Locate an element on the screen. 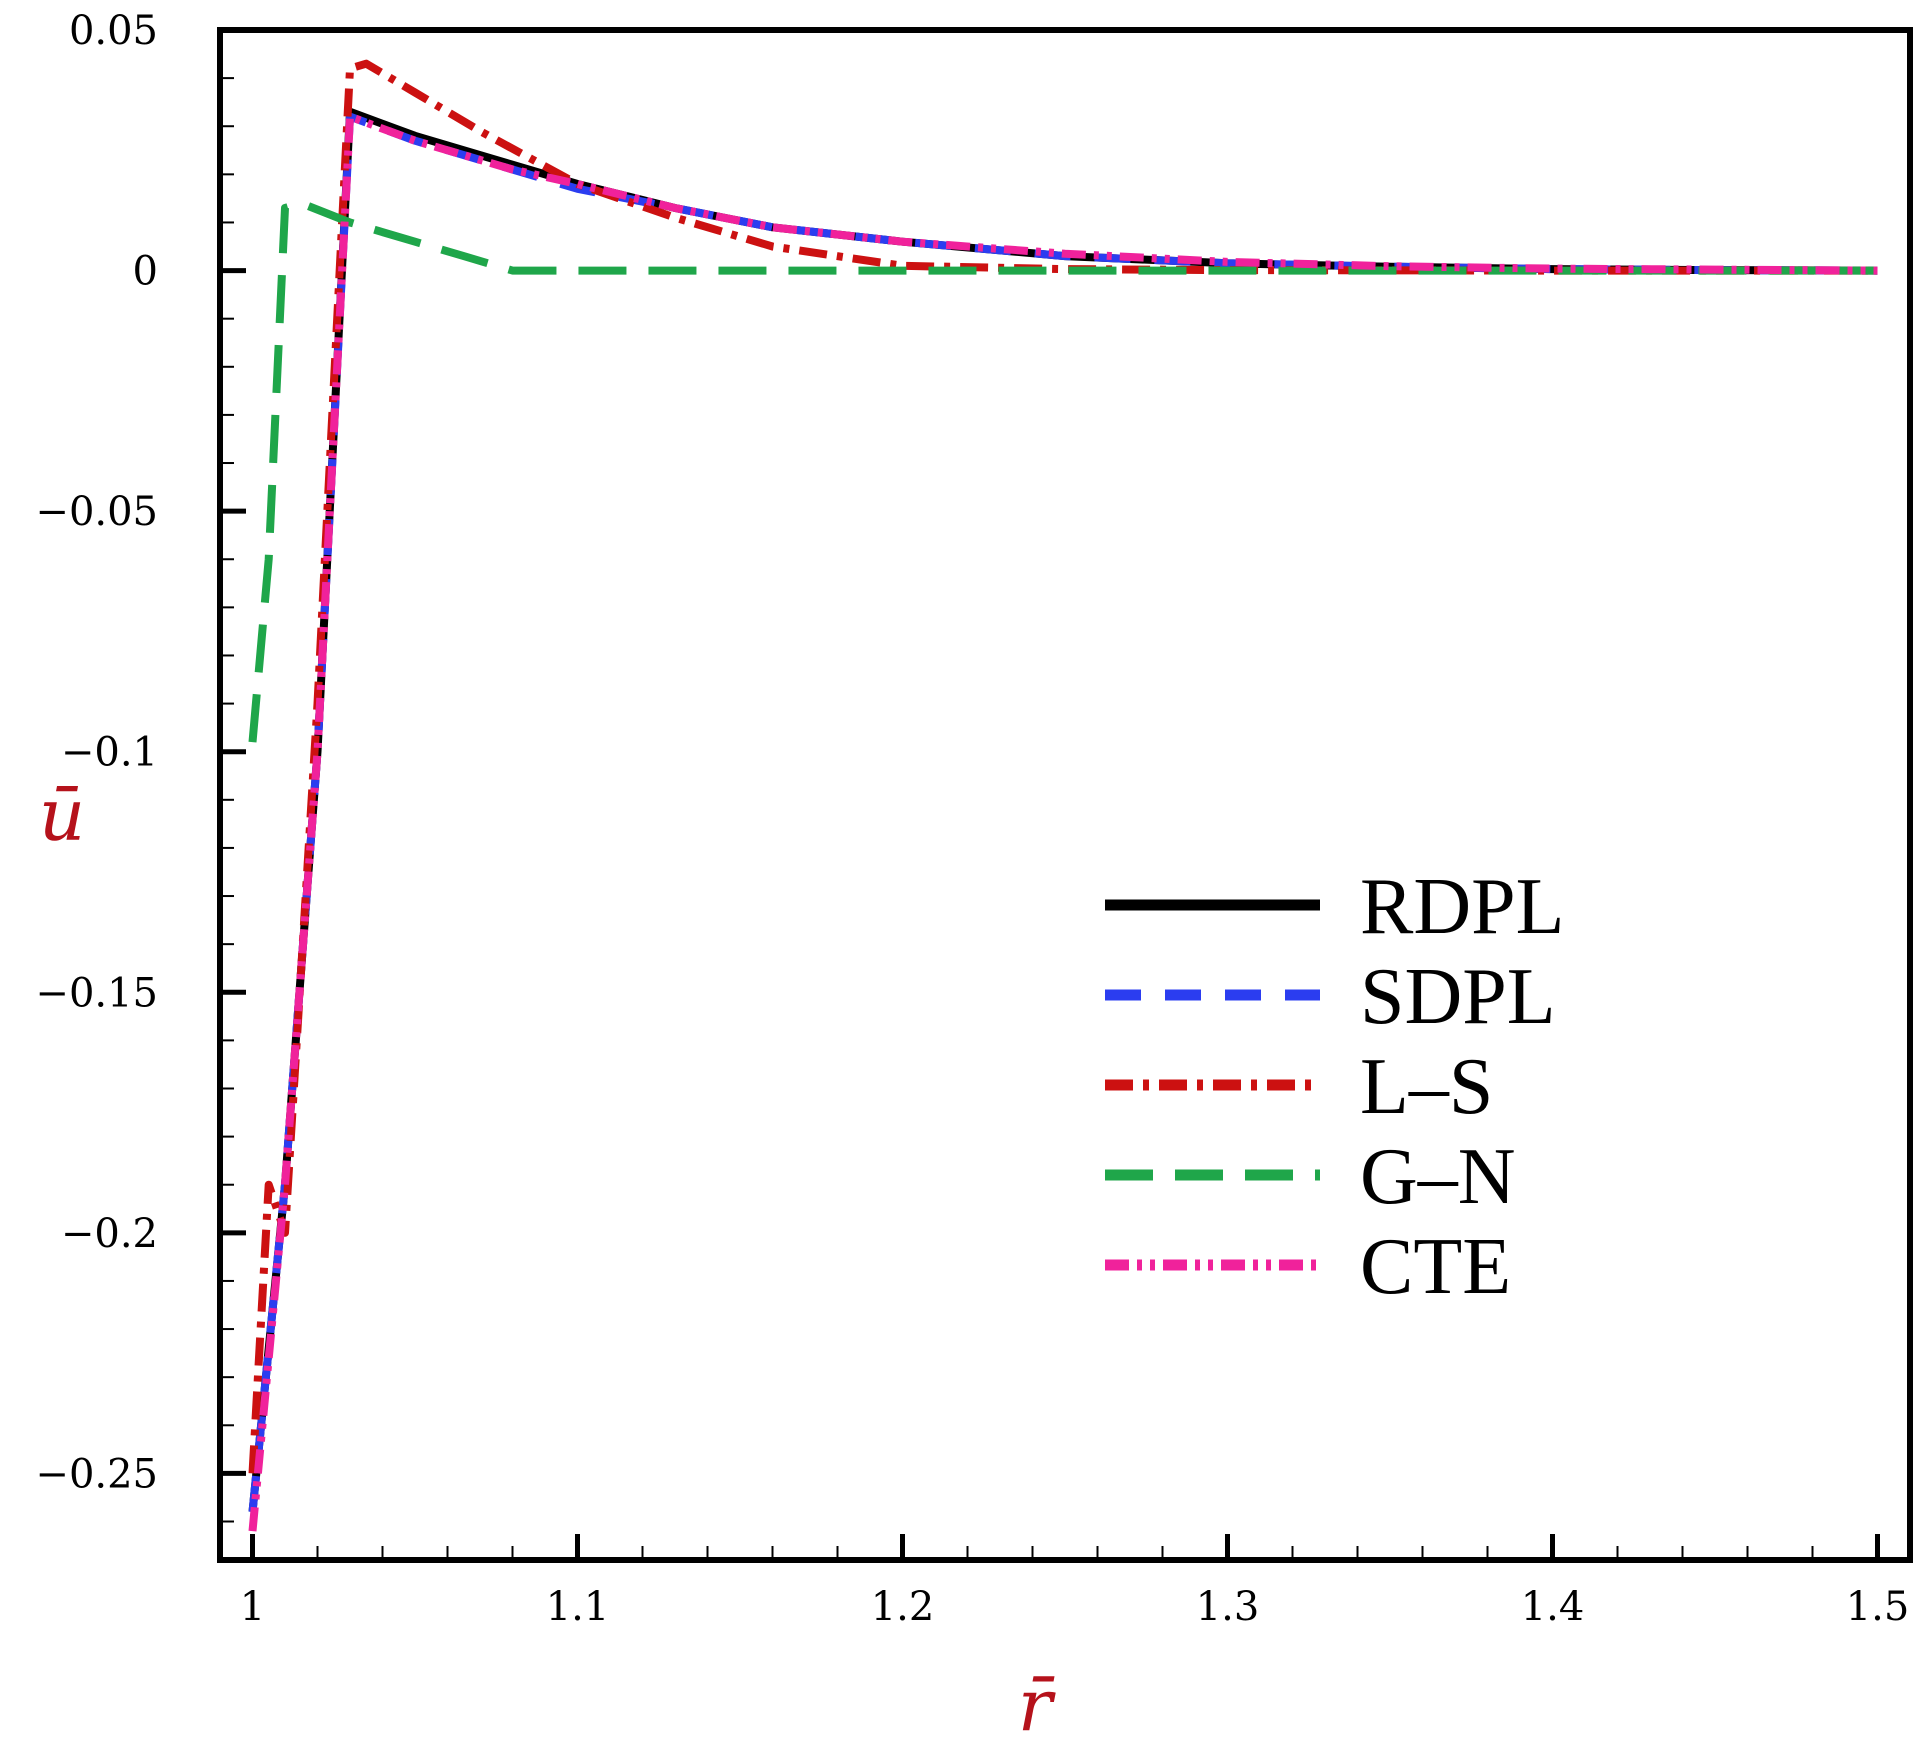  x-tick-label: 1.5 is located at coordinates (1878, 1607).